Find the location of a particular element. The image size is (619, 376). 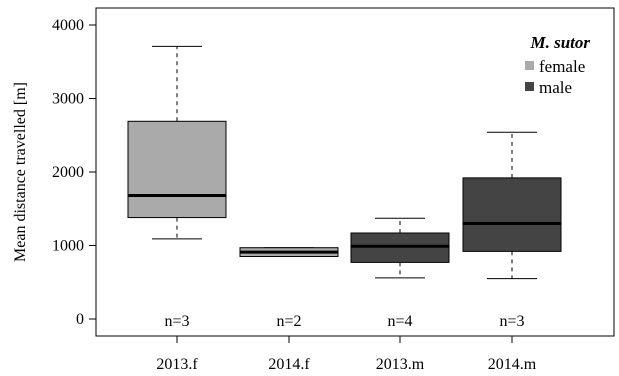

y-axis-label: Mean distance travelled [m] is located at coordinates (20, 172).